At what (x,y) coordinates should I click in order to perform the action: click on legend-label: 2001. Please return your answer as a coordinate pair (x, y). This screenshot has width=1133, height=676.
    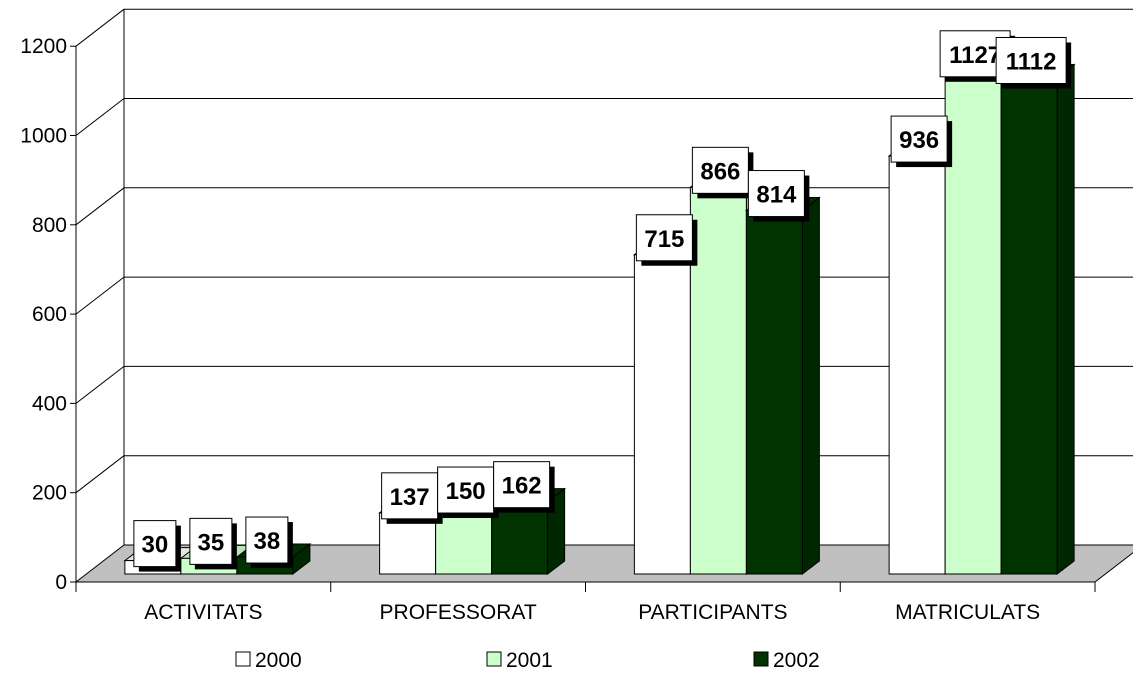
    Looking at the image, I should click on (529, 660).